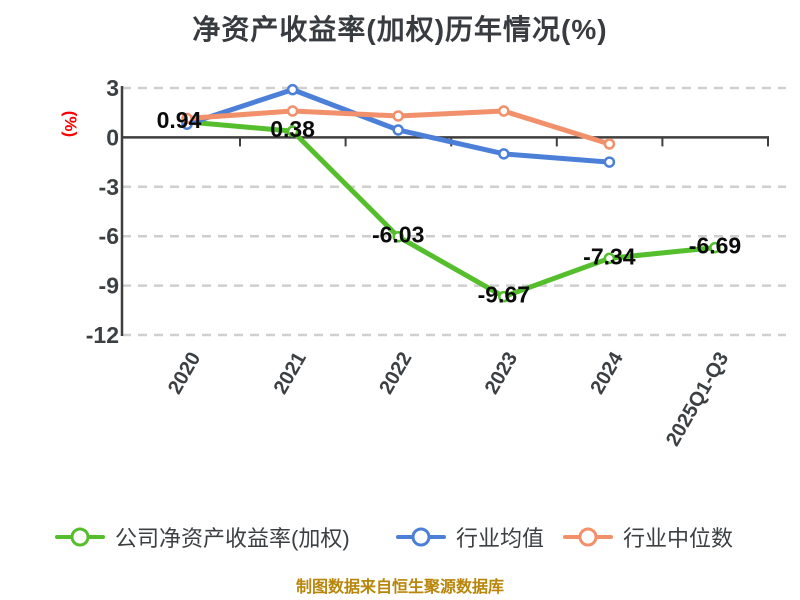  What do you see at coordinates (697, 400) in the screenshot?
I see `x-tick-label-2025Q1-Q3: 2025Q1-Q3` at bounding box center [697, 400].